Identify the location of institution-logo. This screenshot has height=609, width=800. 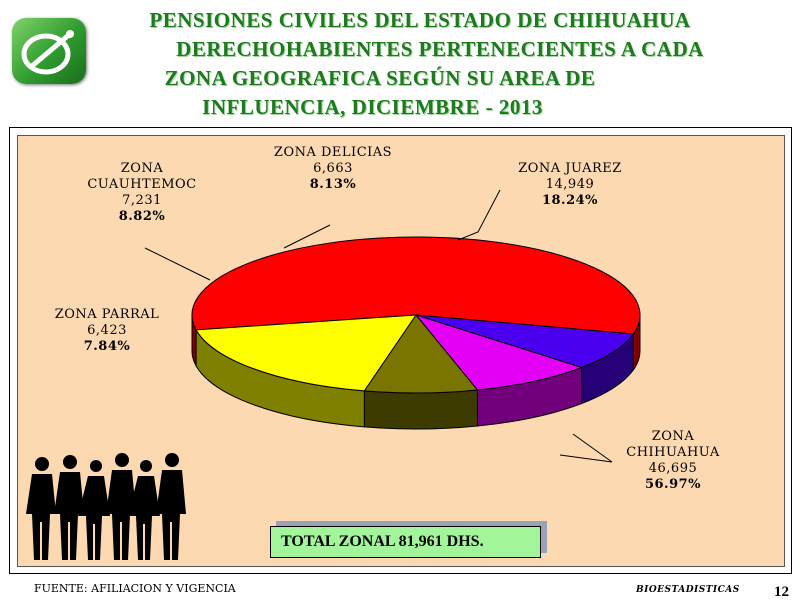
(49, 51).